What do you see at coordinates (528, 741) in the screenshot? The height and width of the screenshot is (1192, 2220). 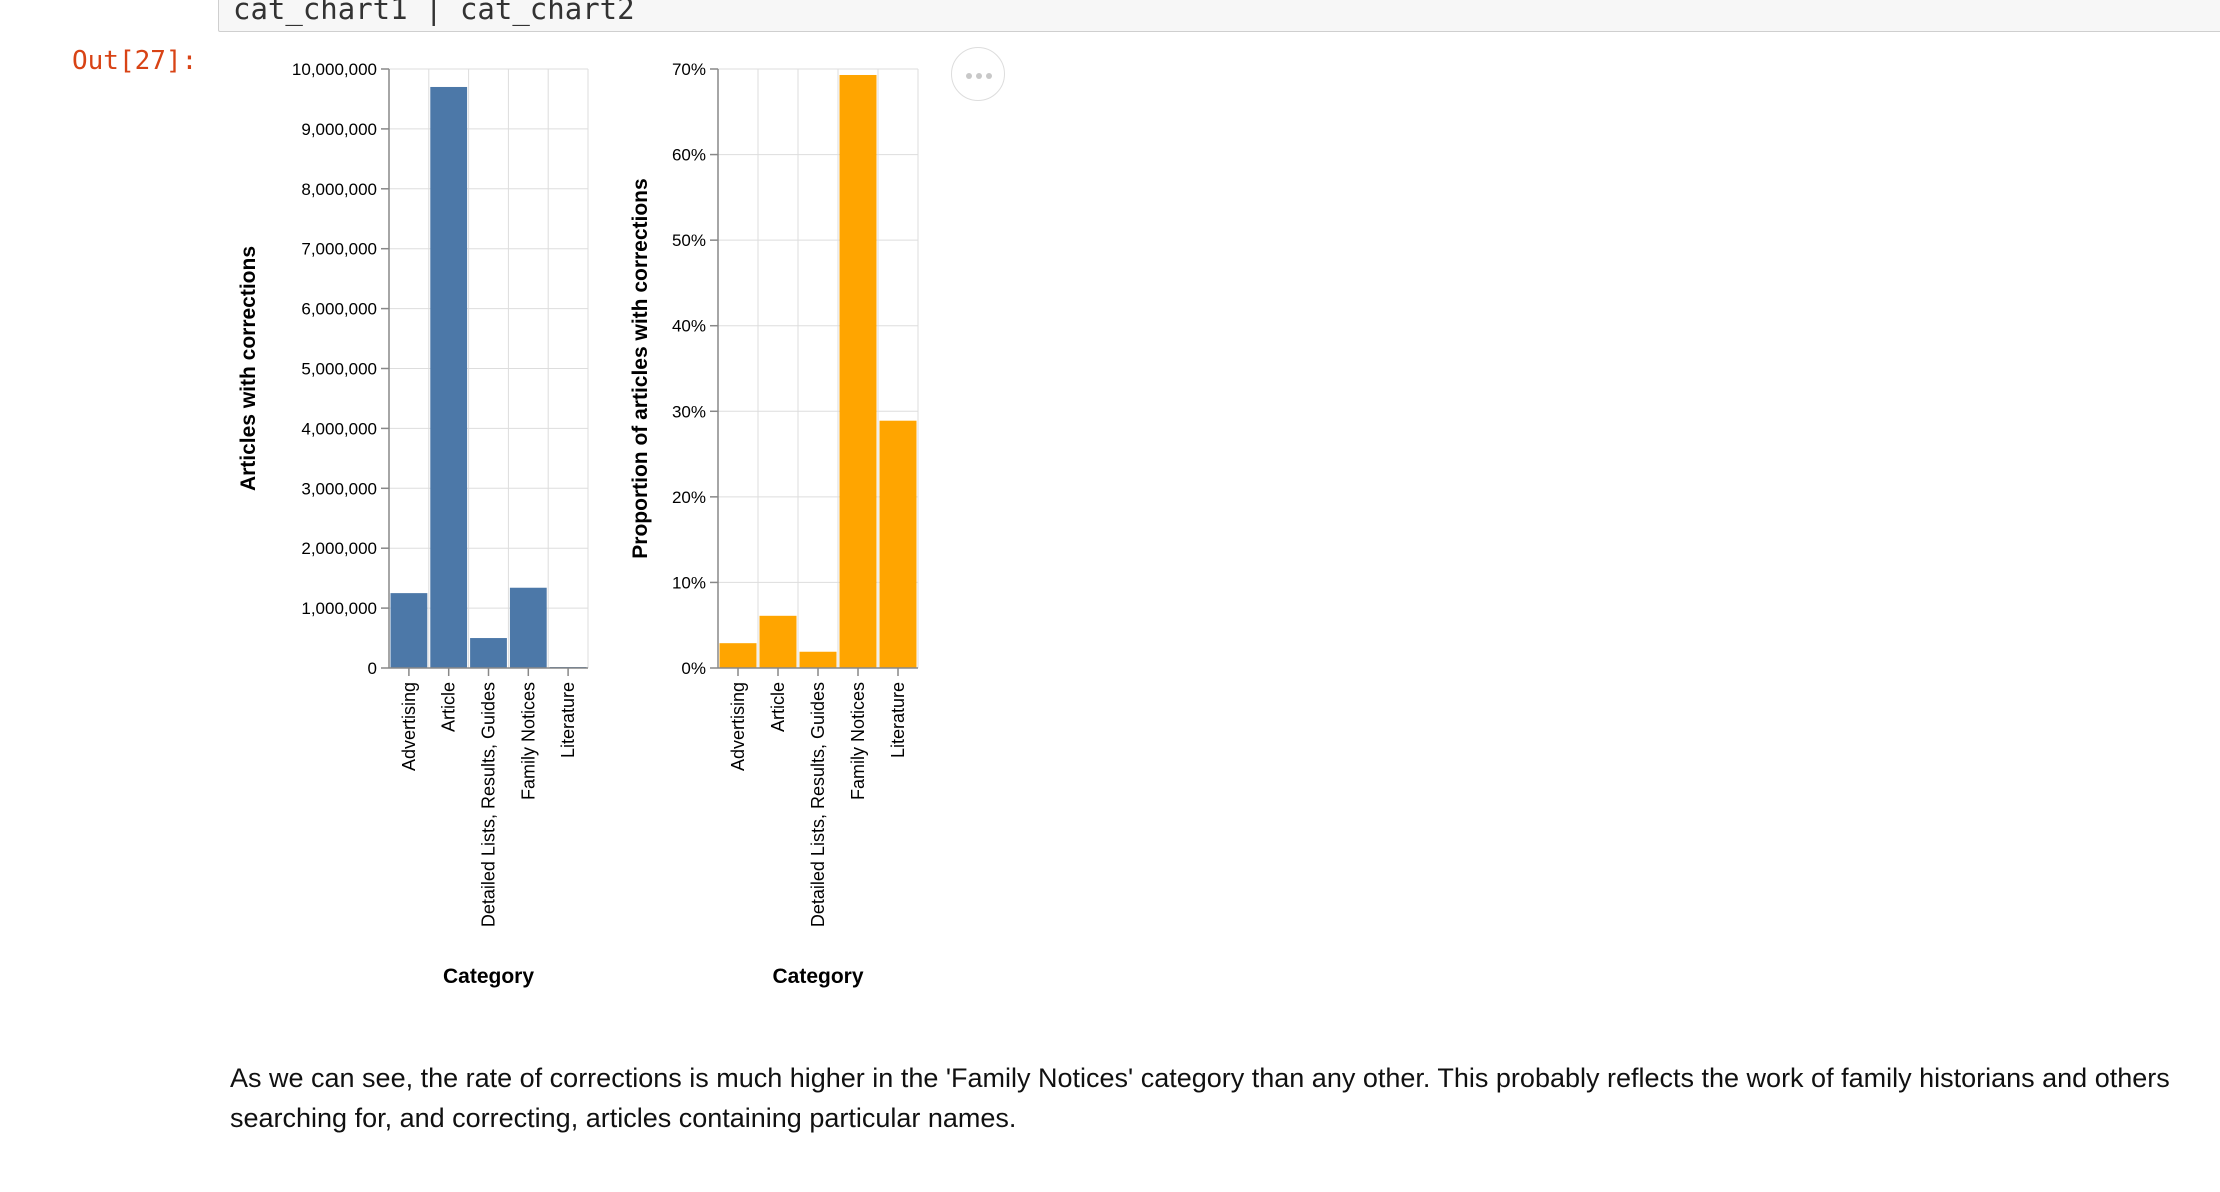 I see `chart1-xtick-label: Family Notices` at bounding box center [528, 741].